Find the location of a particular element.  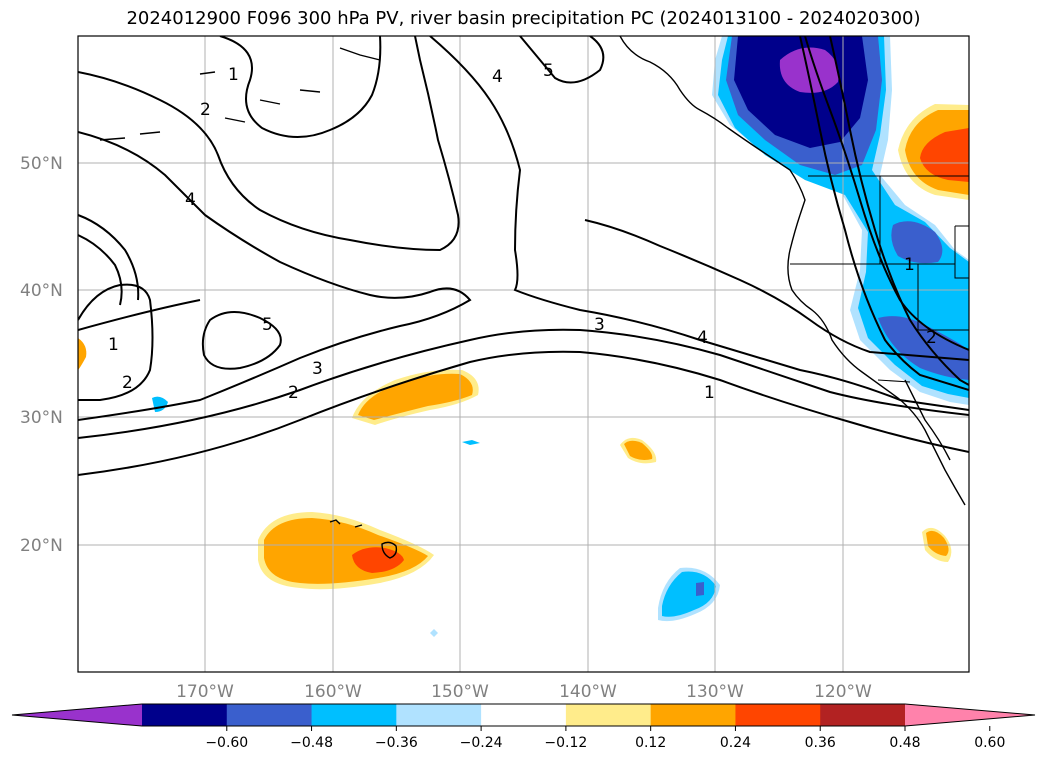

precip-positive-band is located at coordinates (415, 396).